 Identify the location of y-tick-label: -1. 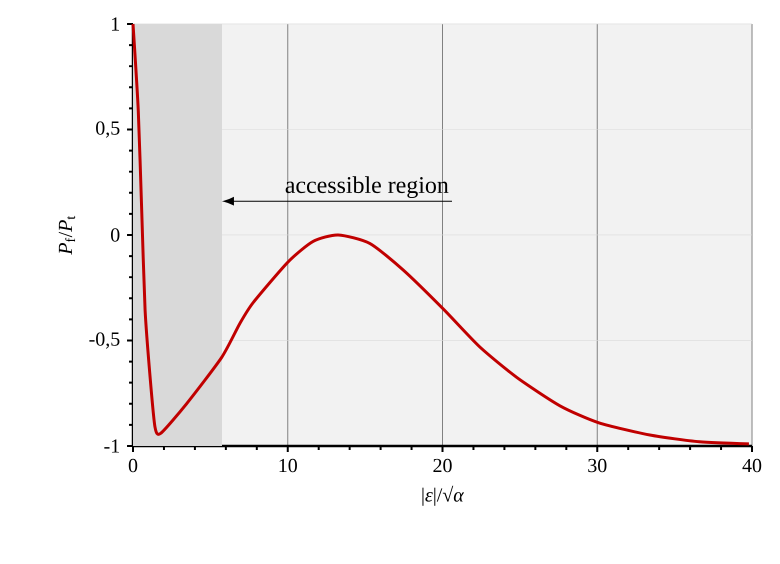
(111, 446).